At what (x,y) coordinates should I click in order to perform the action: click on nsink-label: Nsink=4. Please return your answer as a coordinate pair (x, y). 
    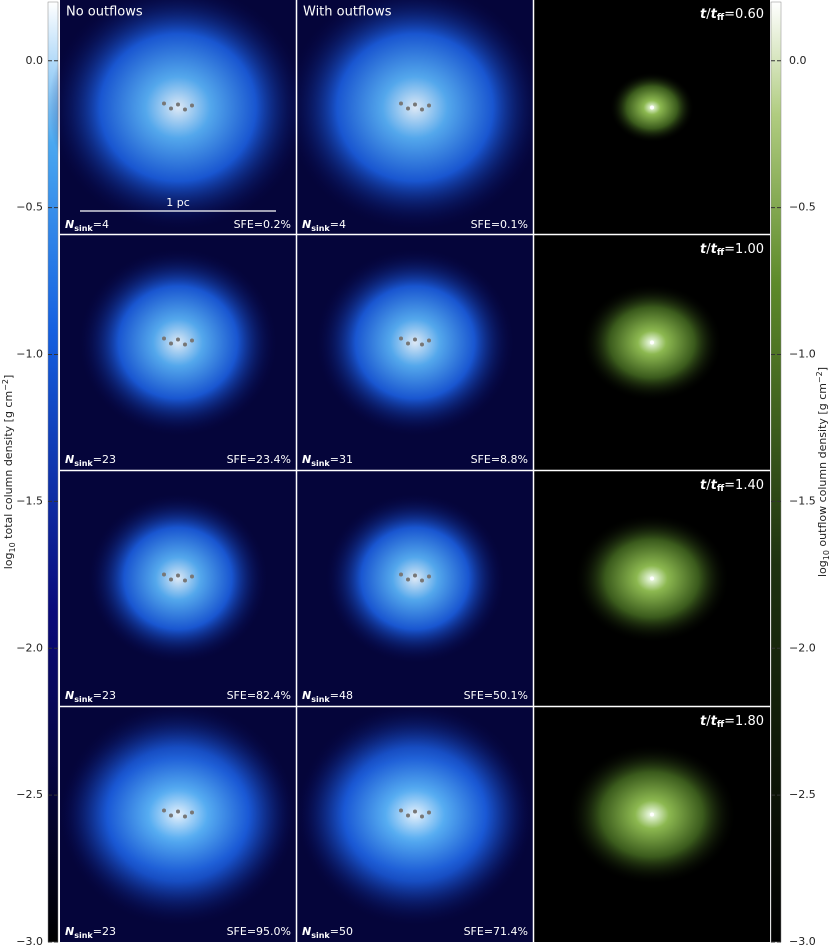
    Looking at the image, I should click on (87, 225).